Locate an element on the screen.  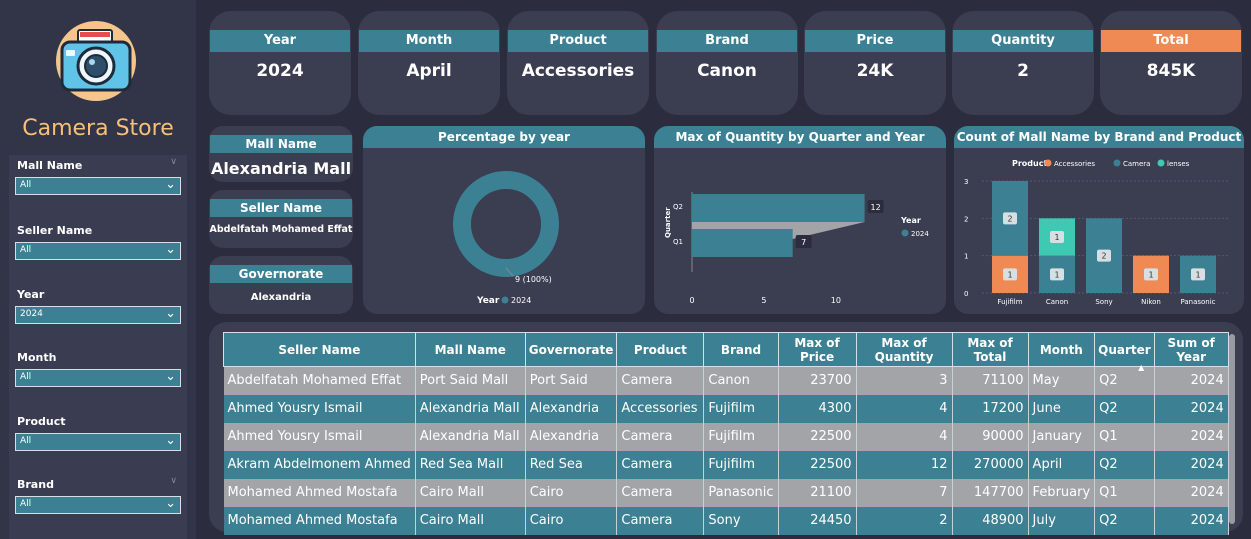
product-dropdown: All ⌄ is located at coordinates (98, 442).